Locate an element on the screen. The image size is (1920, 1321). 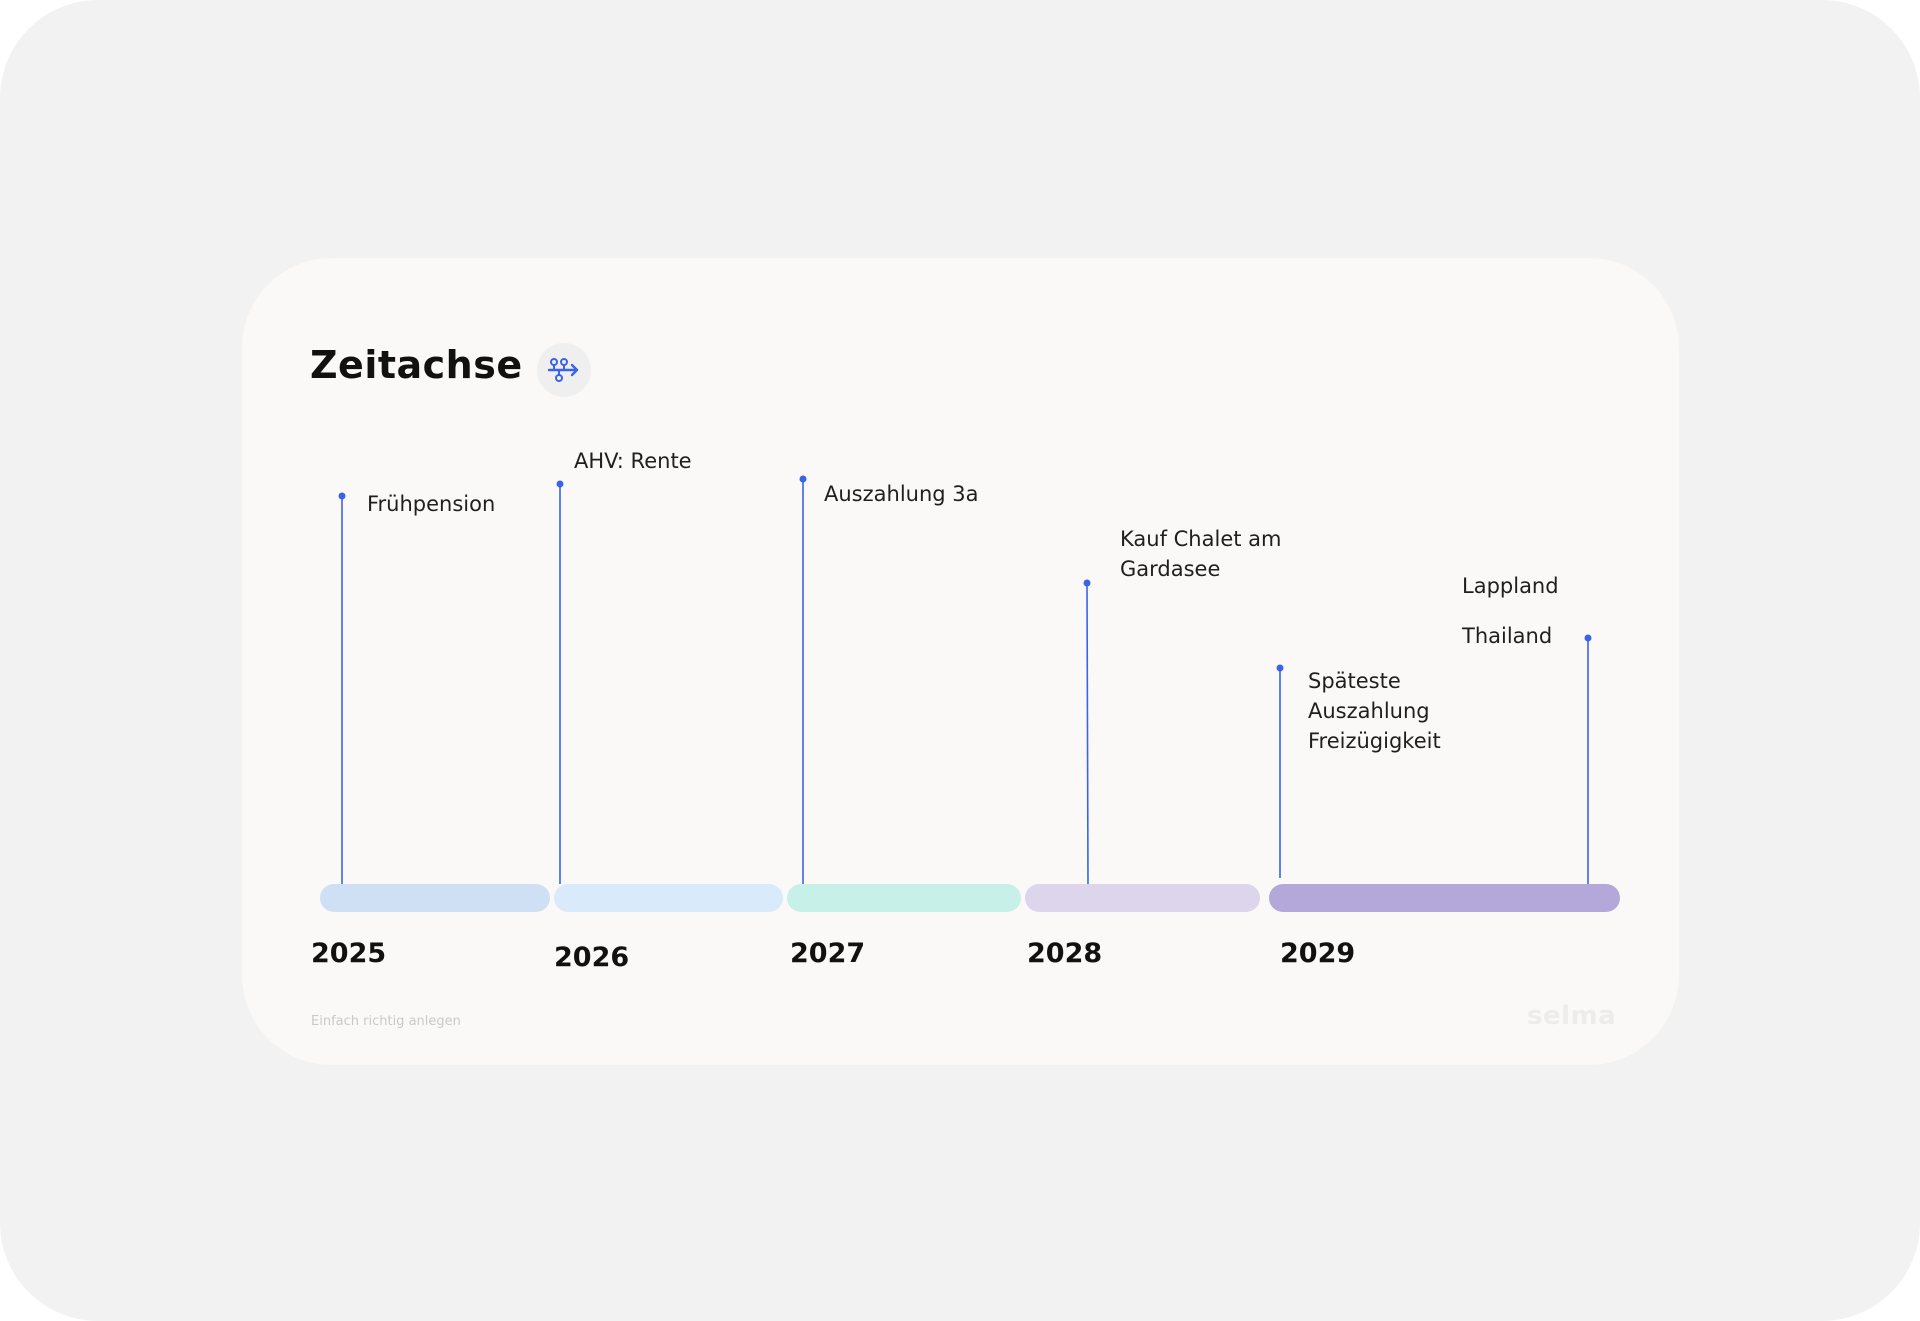
marker-auszahlung-3a is located at coordinates (803, 679).